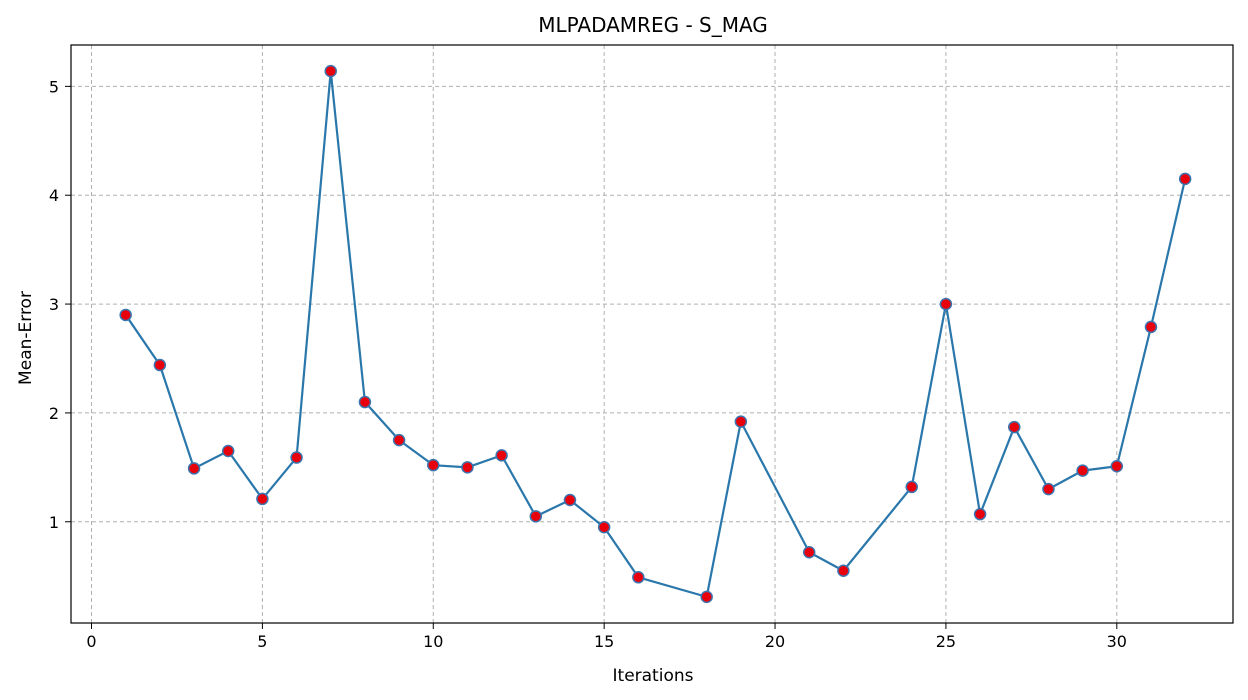  I want to click on y-tick-label: 5, so click(54, 86).